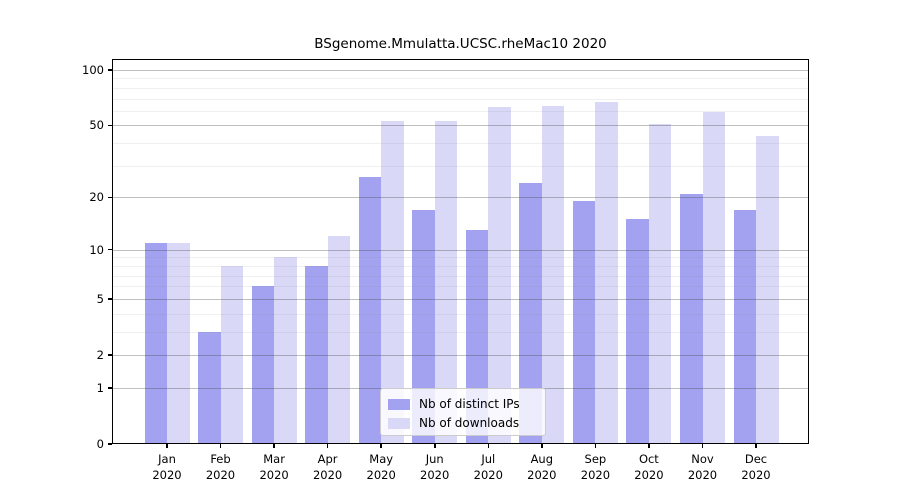 This screenshot has width=900, height=500. Describe the element at coordinates (316, 354) in the screenshot. I see `bar-distinct-ips-apr` at that location.